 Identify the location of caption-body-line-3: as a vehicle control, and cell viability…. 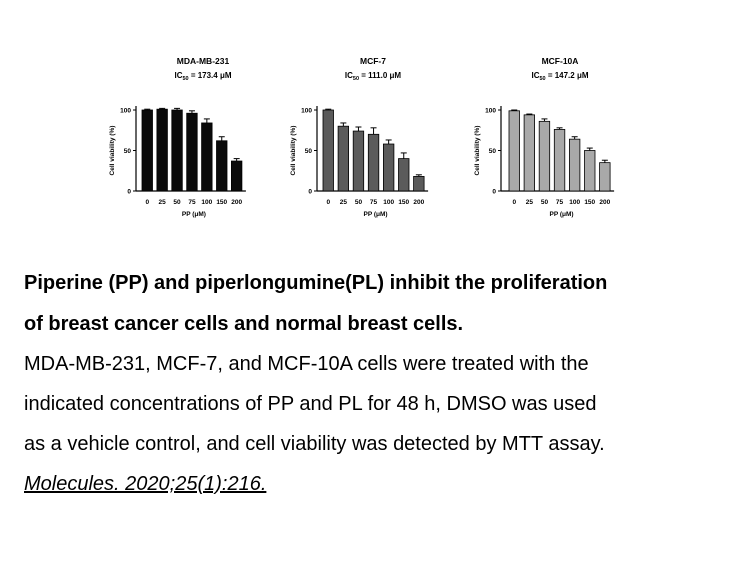
(314, 444).